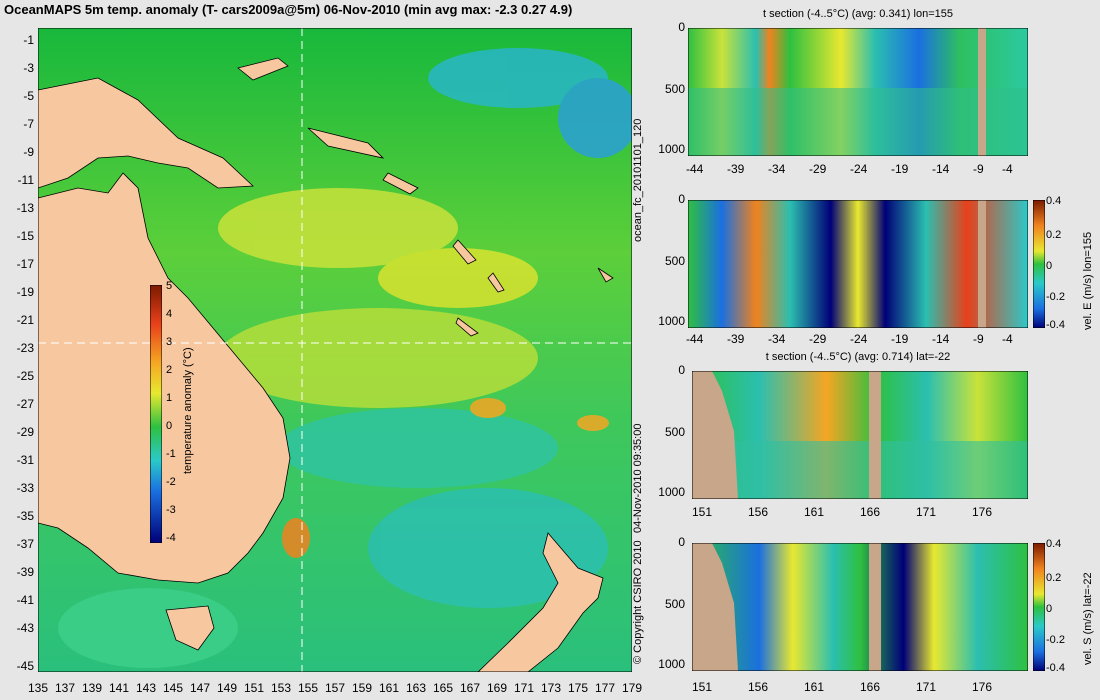 This screenshot has height=700, width=1100. Describe the element at coordinates (146, 133) in the screenshot. I see `new-guinea-land` at that location.